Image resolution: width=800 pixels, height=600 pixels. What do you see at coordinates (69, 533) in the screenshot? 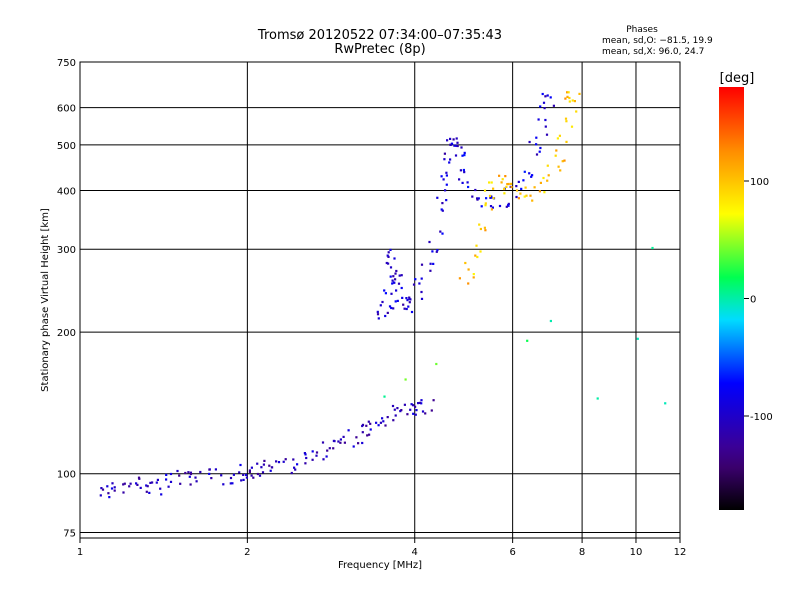
I see `y-tick-label: 75` at bounding box center [69, 533].